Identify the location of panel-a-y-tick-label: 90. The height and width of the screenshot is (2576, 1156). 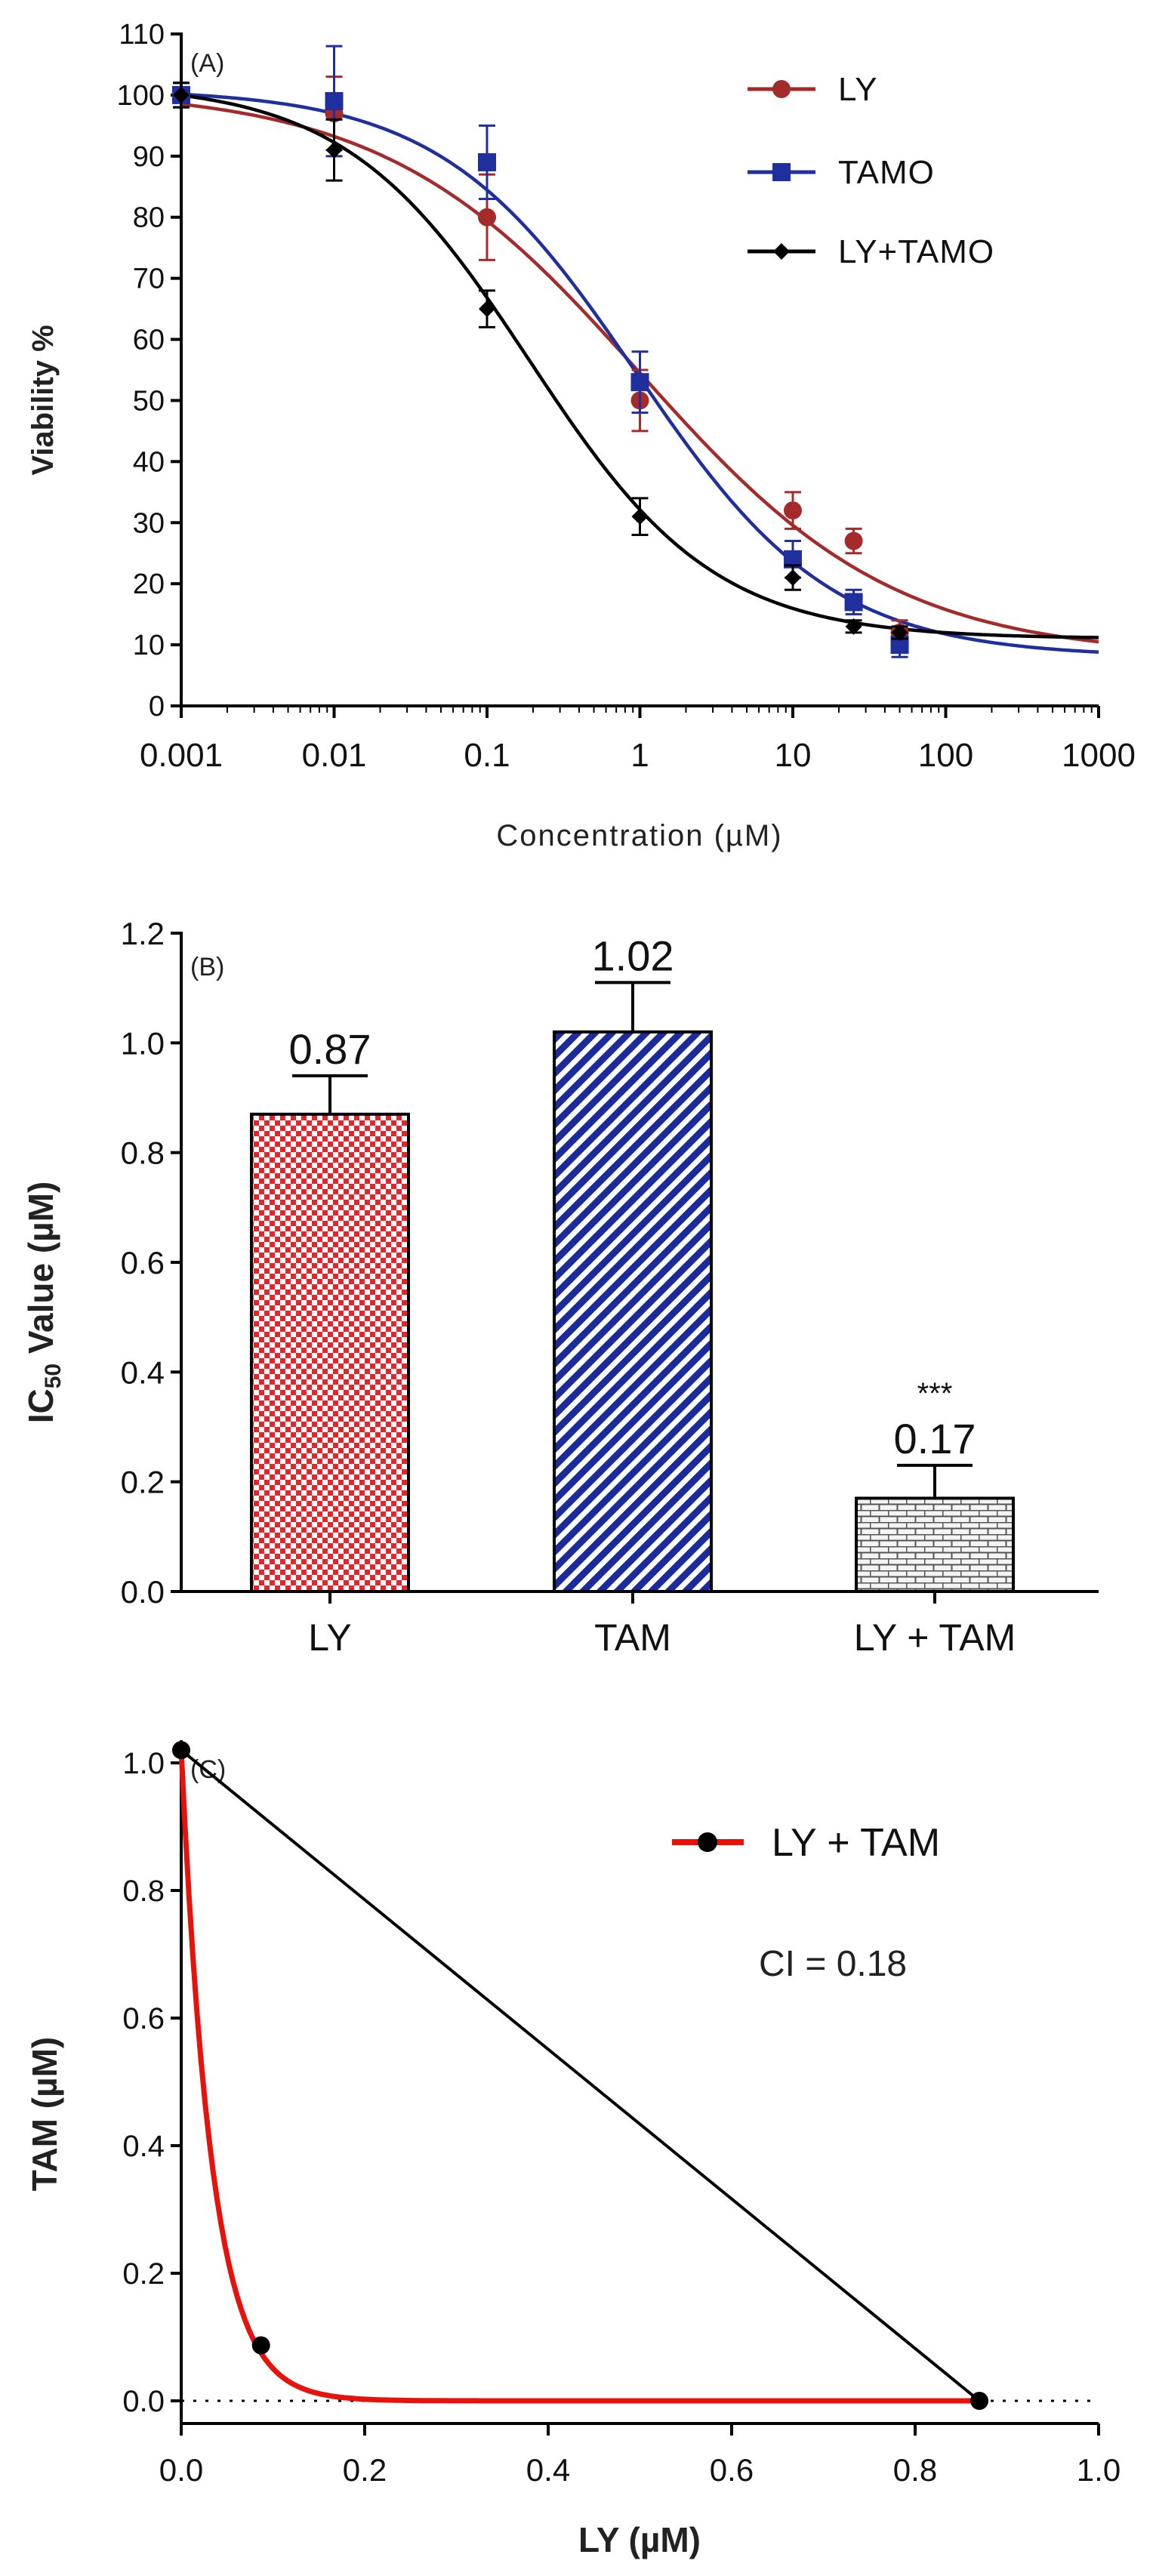
(149, 157).